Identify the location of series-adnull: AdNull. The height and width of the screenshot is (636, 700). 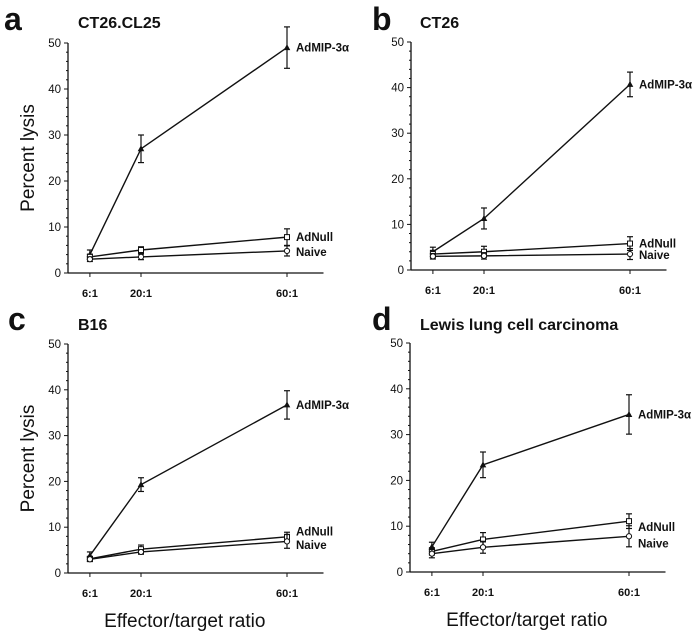
(552, 247).